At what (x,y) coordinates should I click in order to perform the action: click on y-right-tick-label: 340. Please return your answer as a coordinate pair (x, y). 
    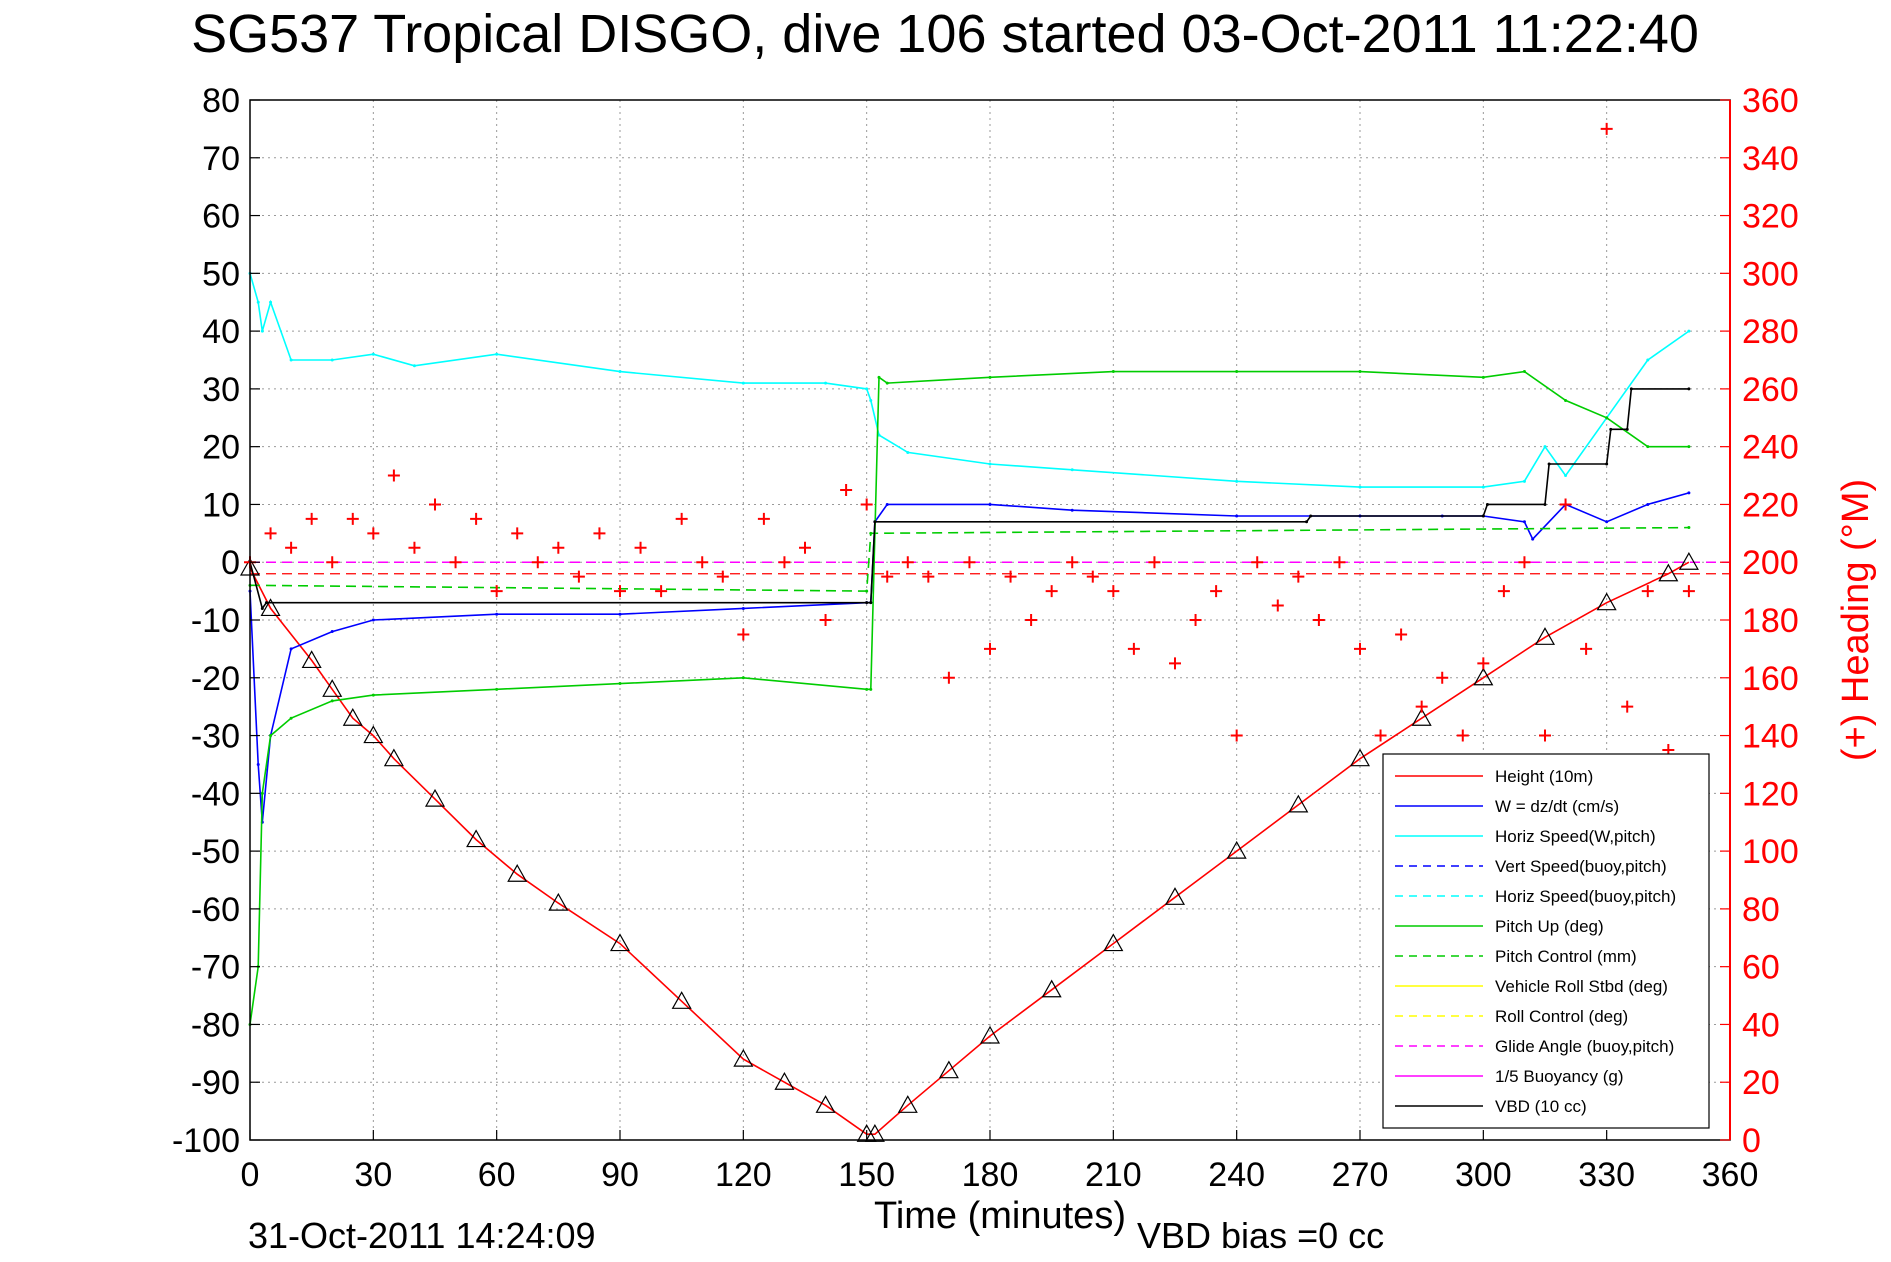
    Looking at the image, I should click on (1770, 159).